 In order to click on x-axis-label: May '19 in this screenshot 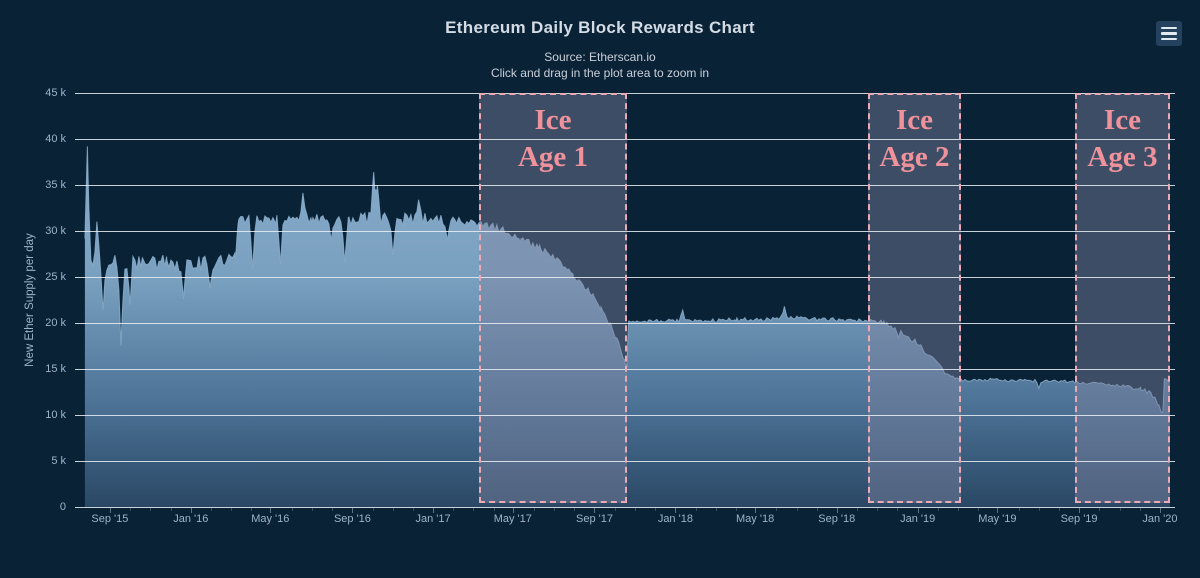, I will do `click(997, 519)`.